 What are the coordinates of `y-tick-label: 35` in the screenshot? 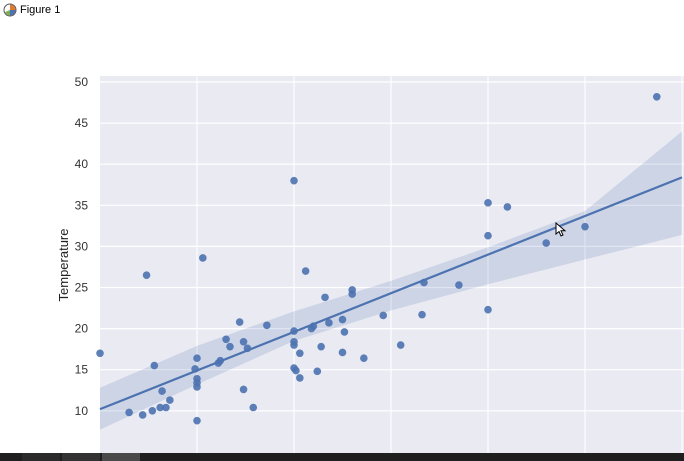 It's located at (82, 205).